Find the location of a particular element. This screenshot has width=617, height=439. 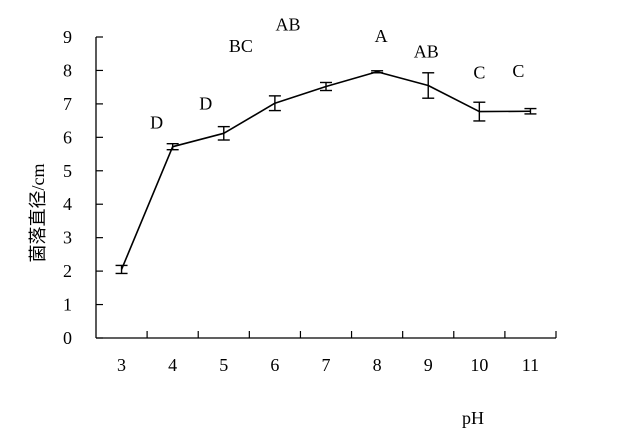

x-axis: 3 4 5 6 7 8 9 10 11 is located at coordinates (326, 353).